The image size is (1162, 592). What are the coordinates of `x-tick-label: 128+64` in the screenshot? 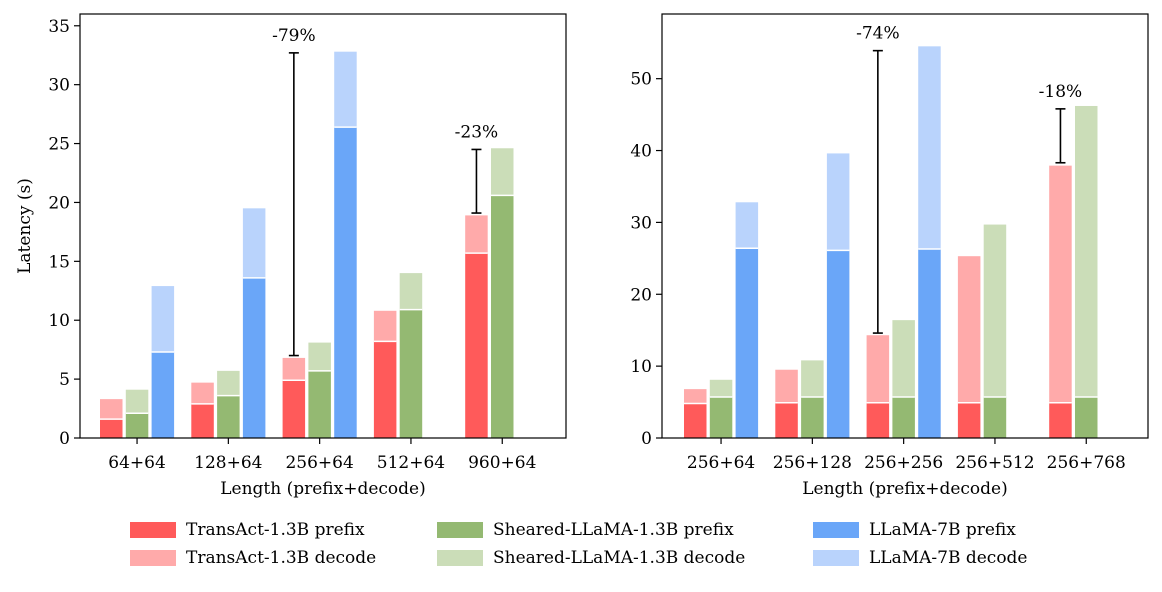 It's located at (228, 463).